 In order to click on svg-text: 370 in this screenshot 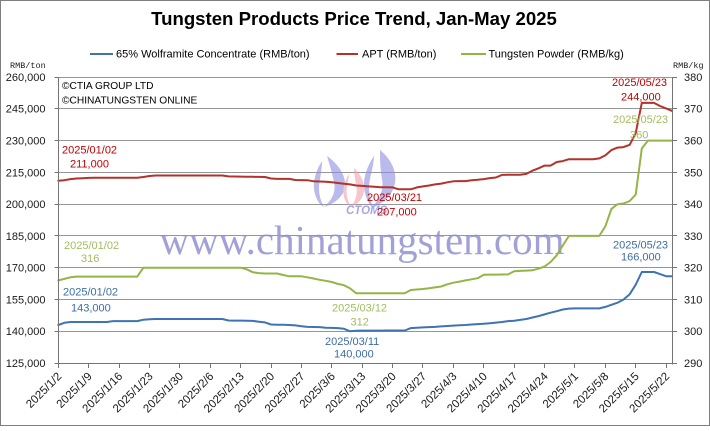, I will do `click(693, 110)`.